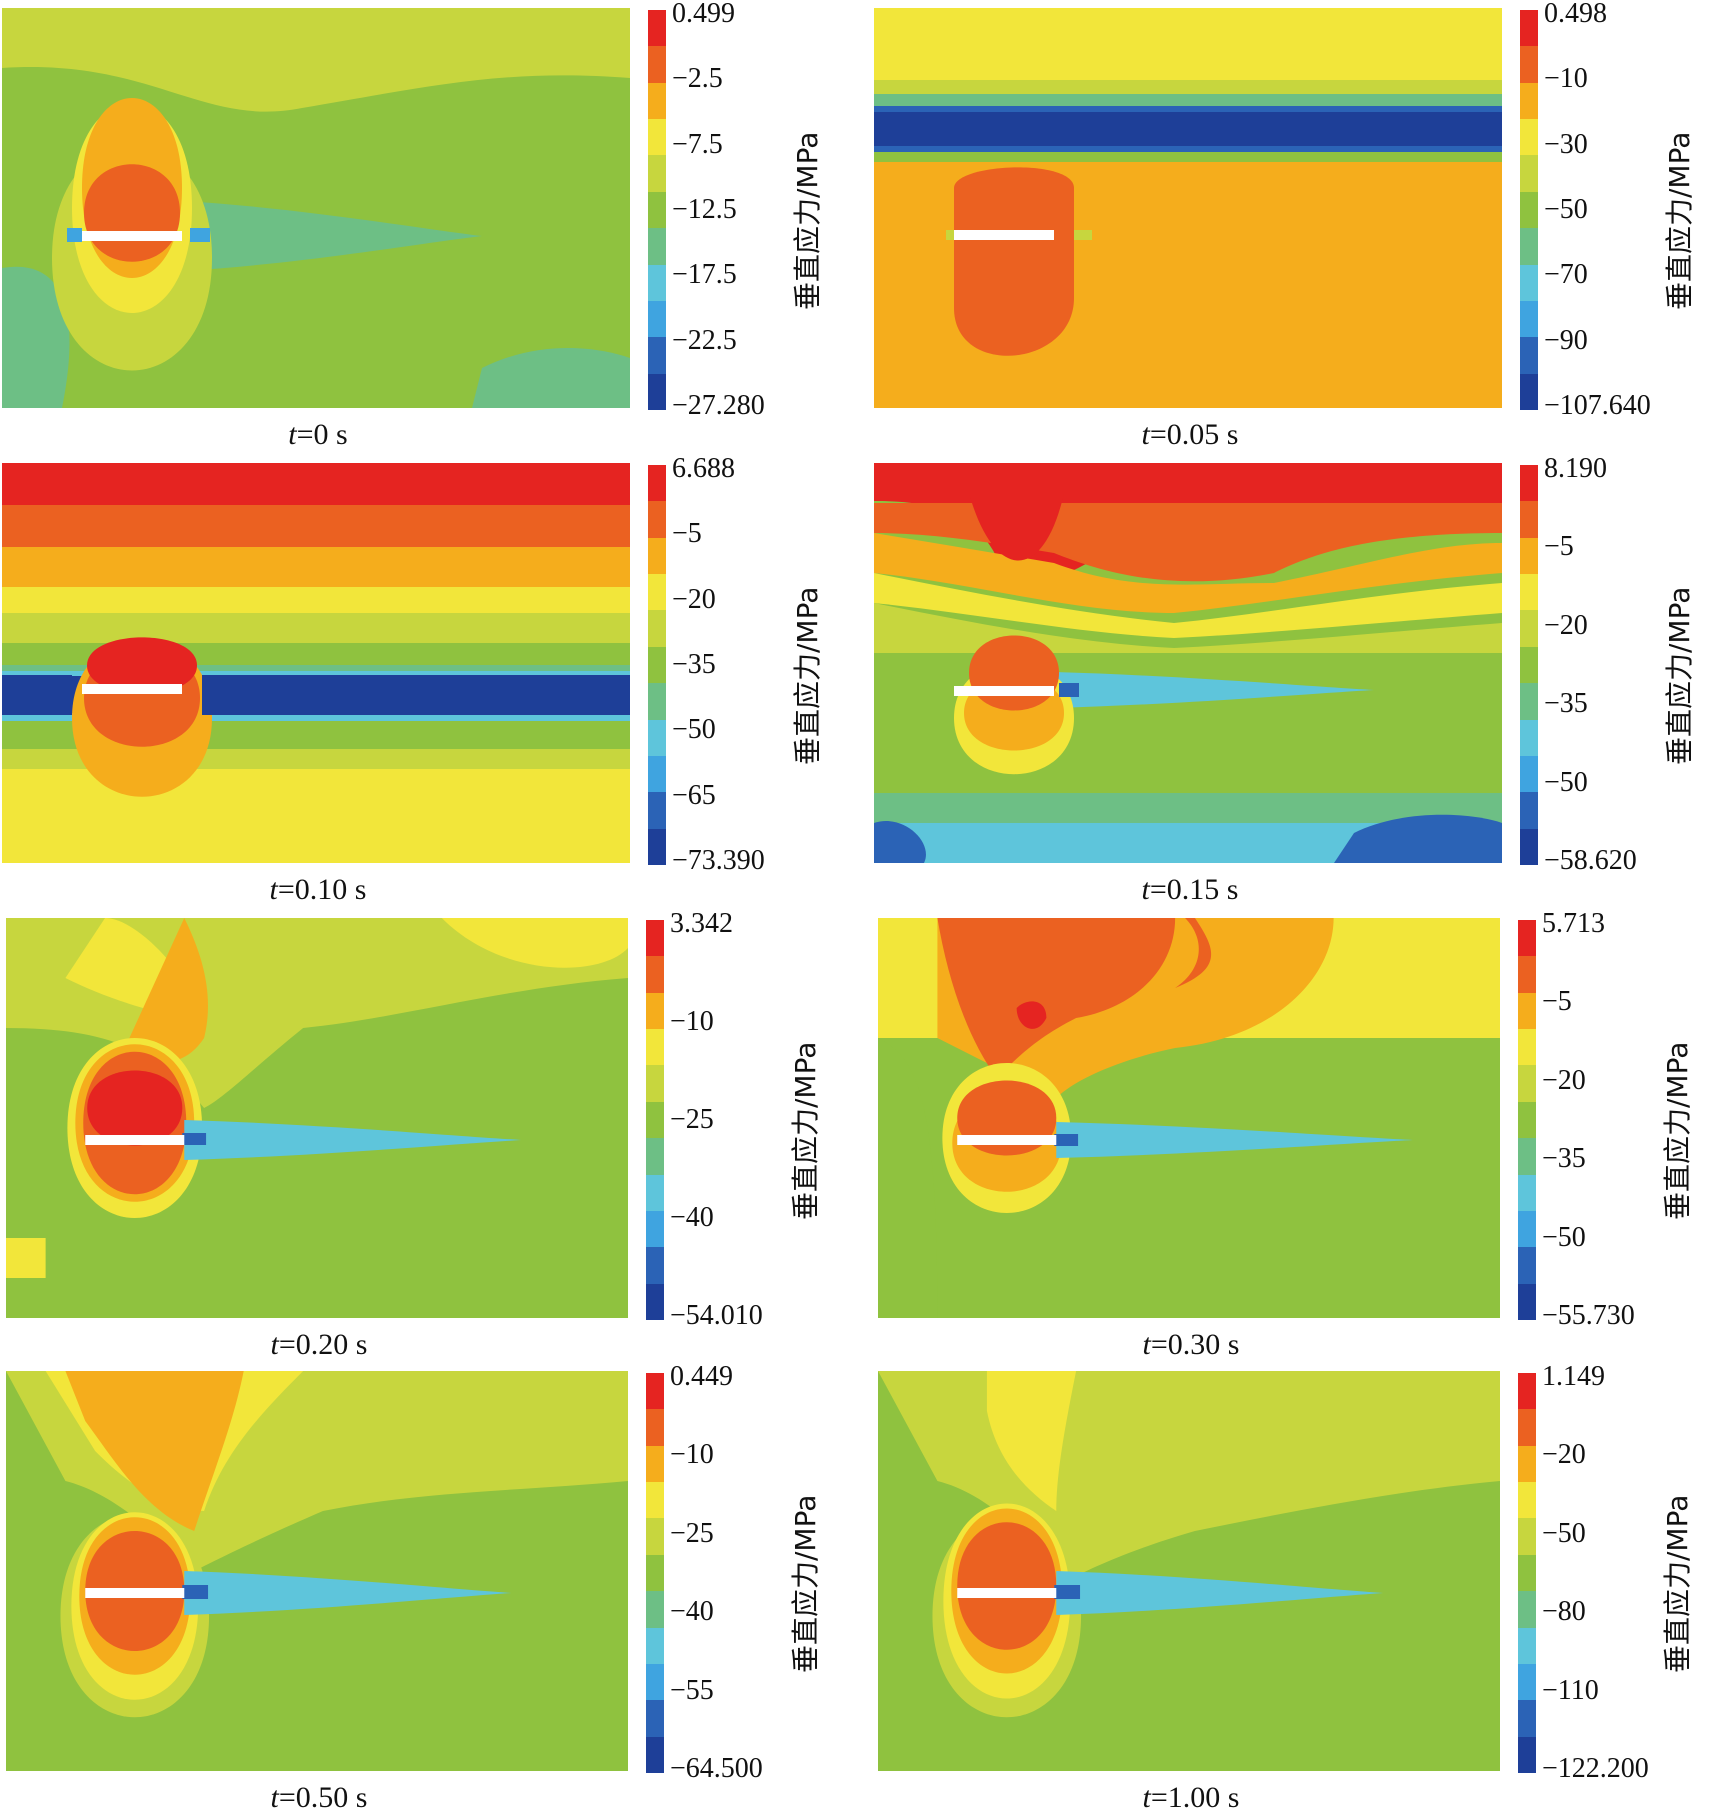  What do you see at coordinates (1194, 434) in the screenshot?
I see `time-value: =0.05 s` at bounding box center [1194, 434].